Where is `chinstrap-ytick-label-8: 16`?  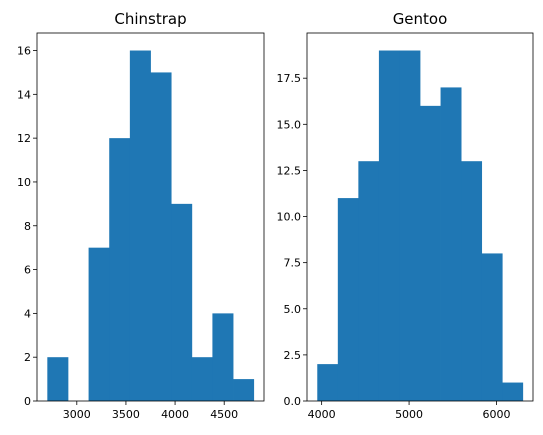
chinstrap-ytick-label-8: 16 is located at coordinates (24, 51).